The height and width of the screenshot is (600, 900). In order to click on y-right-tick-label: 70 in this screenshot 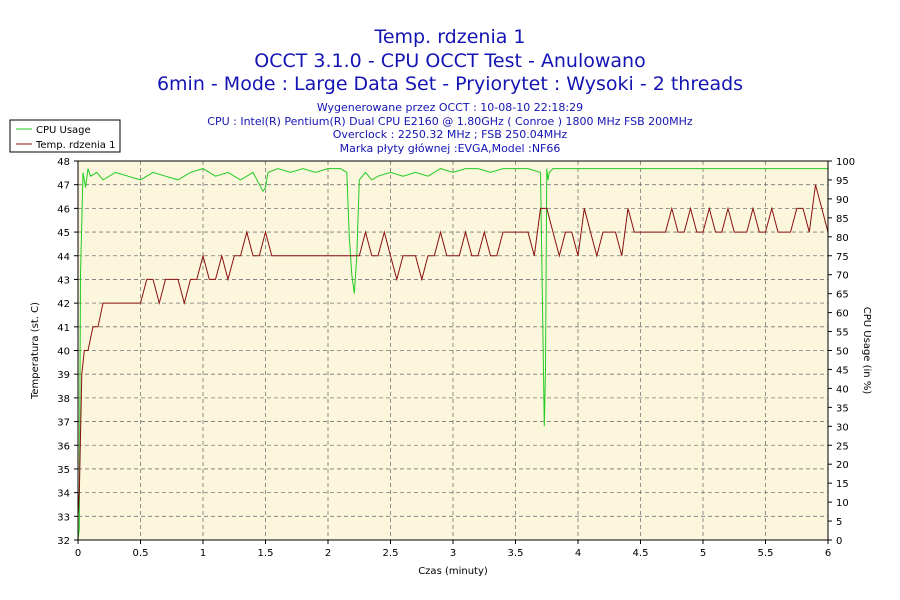, I will do `click(842, 276)`.